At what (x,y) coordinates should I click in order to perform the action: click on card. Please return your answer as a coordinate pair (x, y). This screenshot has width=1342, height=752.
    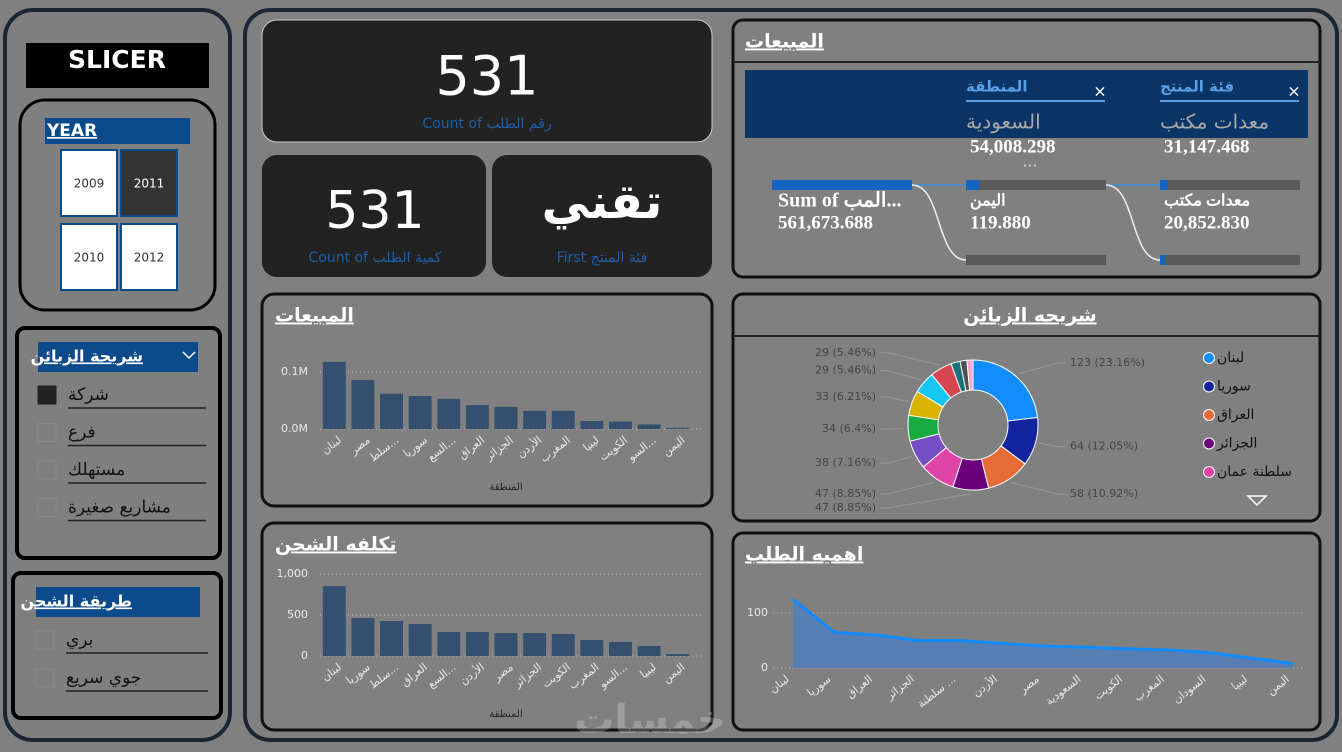
    Looking at the image, I should click on (602, 216).